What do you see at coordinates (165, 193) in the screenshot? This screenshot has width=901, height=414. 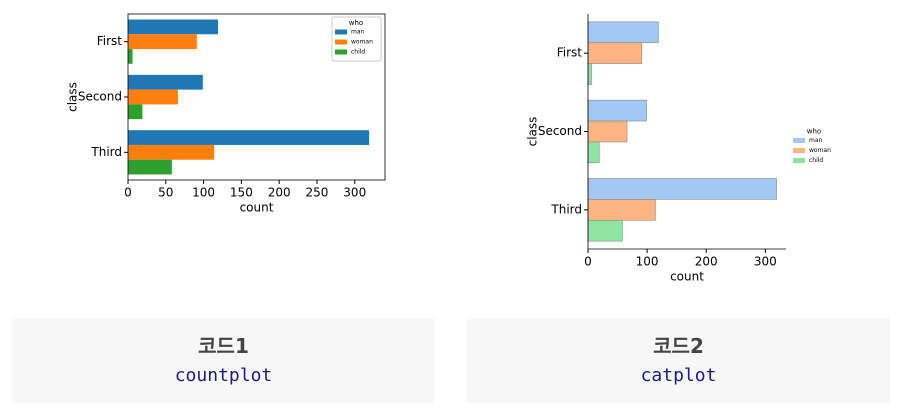 I see `x-tick-label: 50` at bounding box center [165, 193].